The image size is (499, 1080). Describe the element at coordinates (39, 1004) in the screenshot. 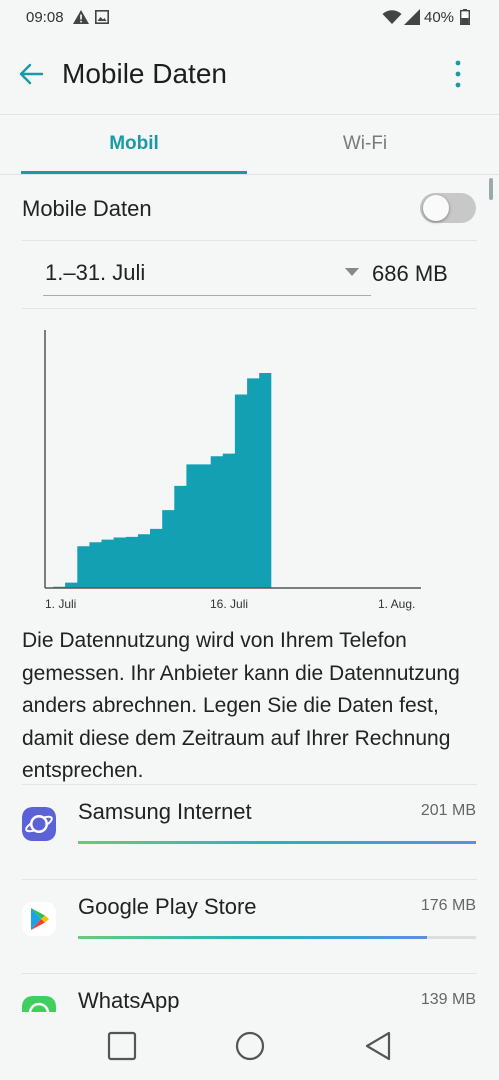

I see `whatsapp-icon` at that location.